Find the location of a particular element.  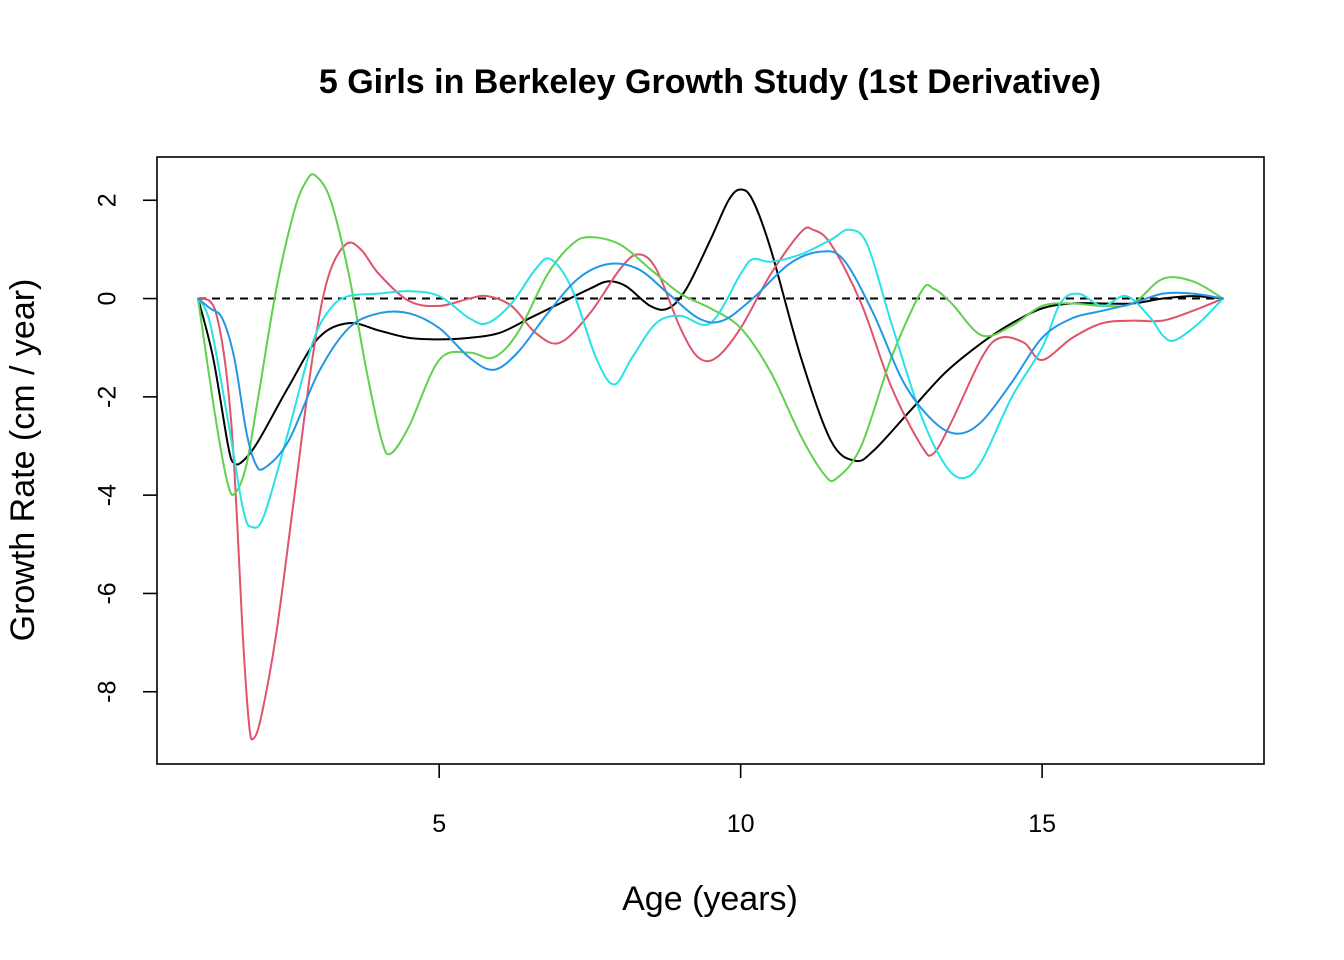

y-axis-label: Growth Rate (cm / year) is located at coordinates (23, 460).